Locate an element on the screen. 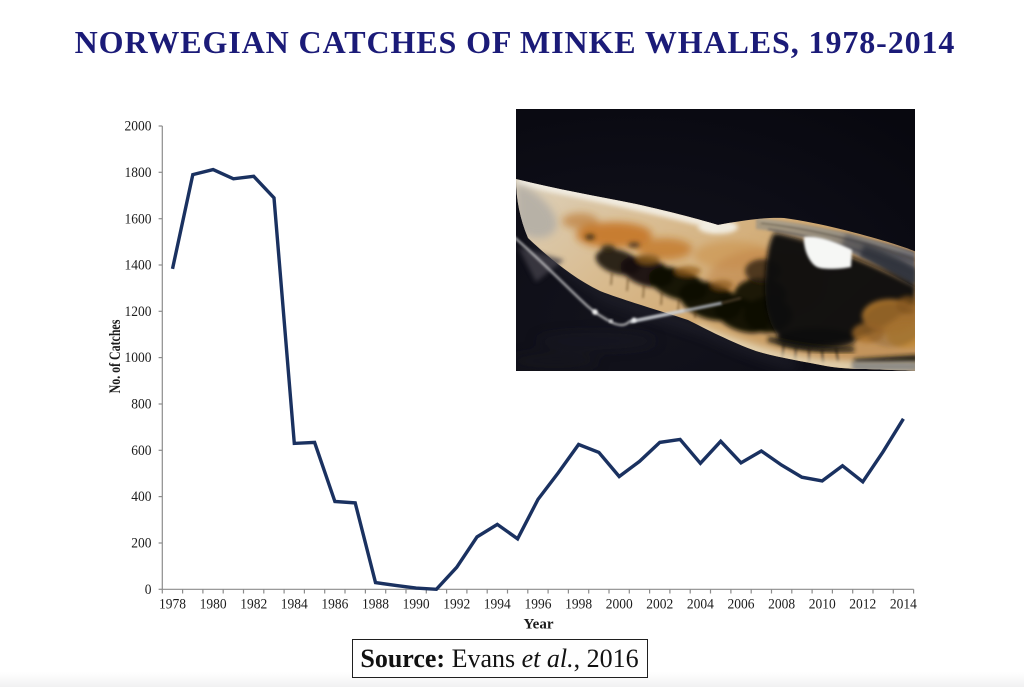 This screenshot has width=1024, height=687. svg-text: 1992 is located at coordinates (456, 604).